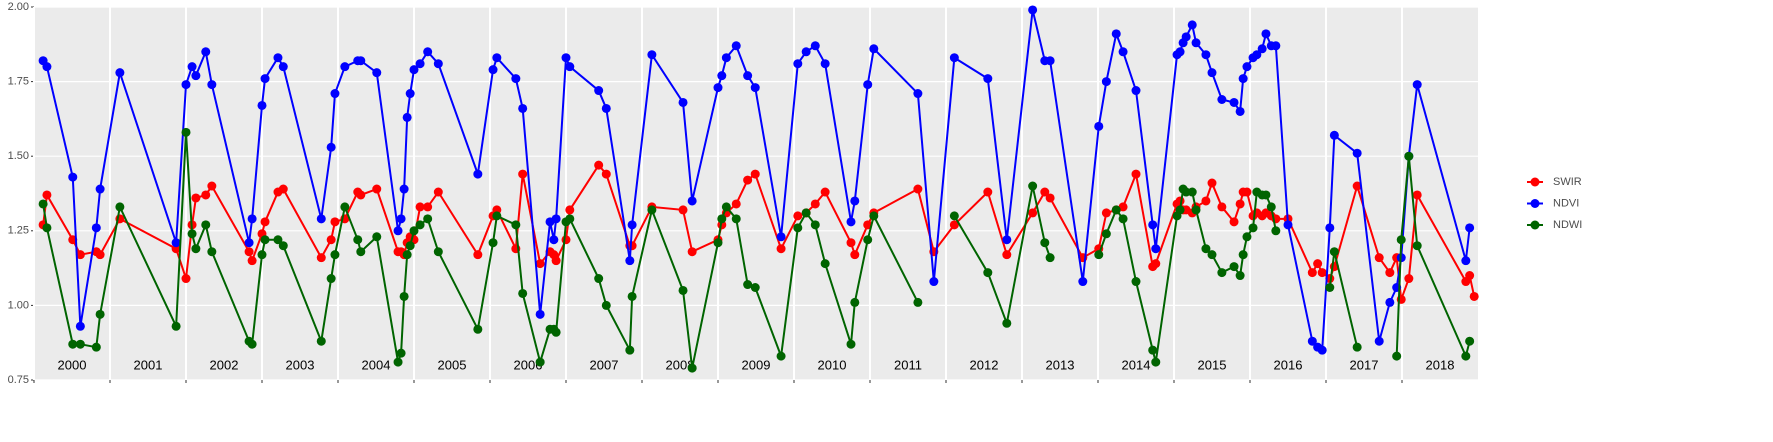 The image size is (1773, 442). Describe the element at coordinates (18, 305) in the screenshot. I see `y-tick-label: 1.00` at that location.